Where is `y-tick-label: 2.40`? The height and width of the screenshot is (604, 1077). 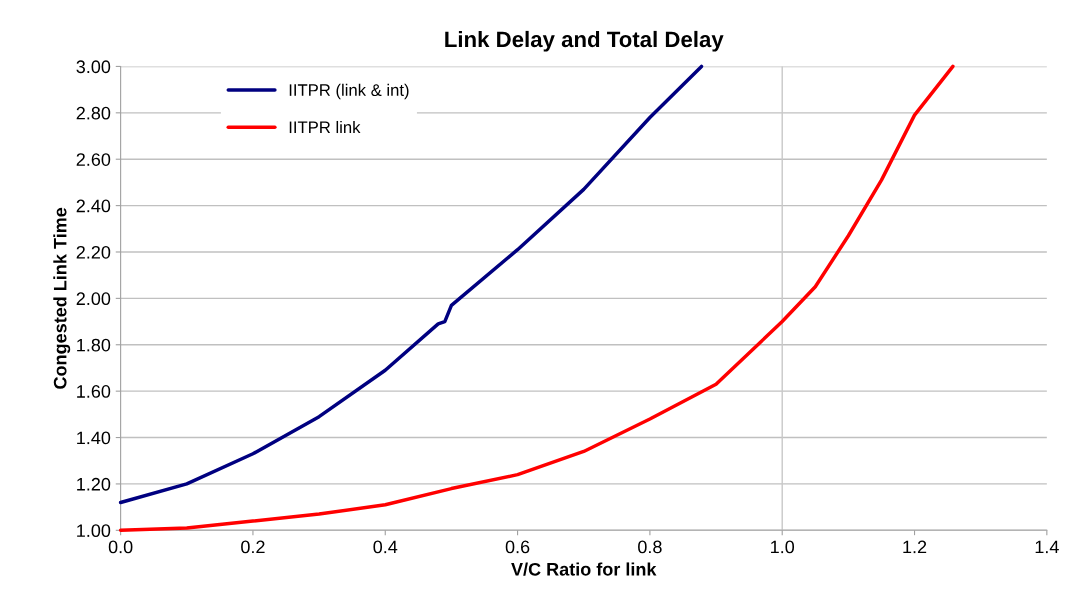
y-tick-label: 2.40 is located at coordinates (93, 206).